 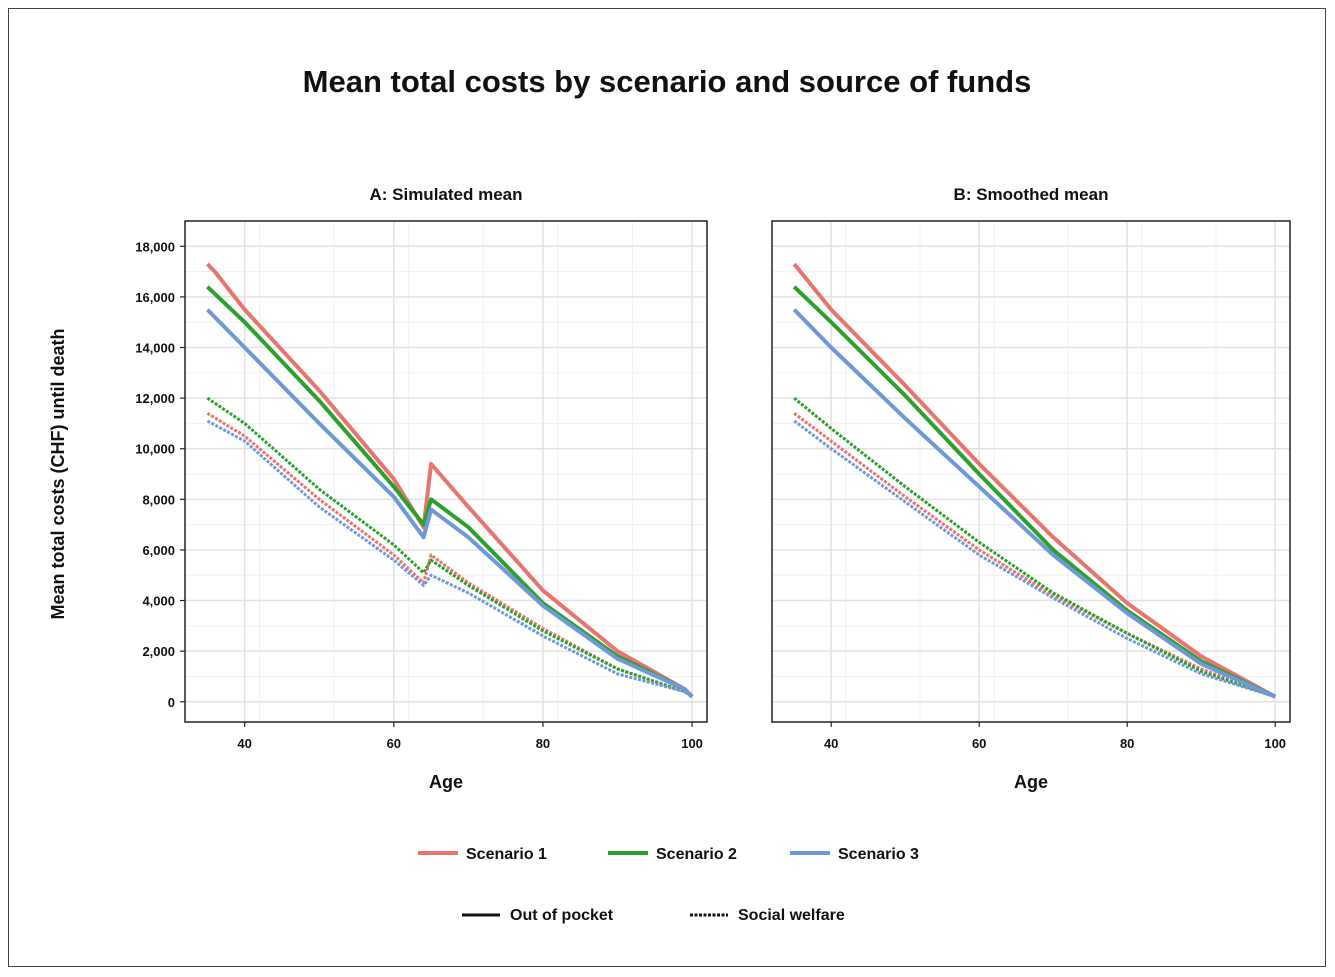 What do you see at coordinates (696, 854) in the screenshot?
I see `legend-label: Scenario 2` at bounding box center [696, 854].